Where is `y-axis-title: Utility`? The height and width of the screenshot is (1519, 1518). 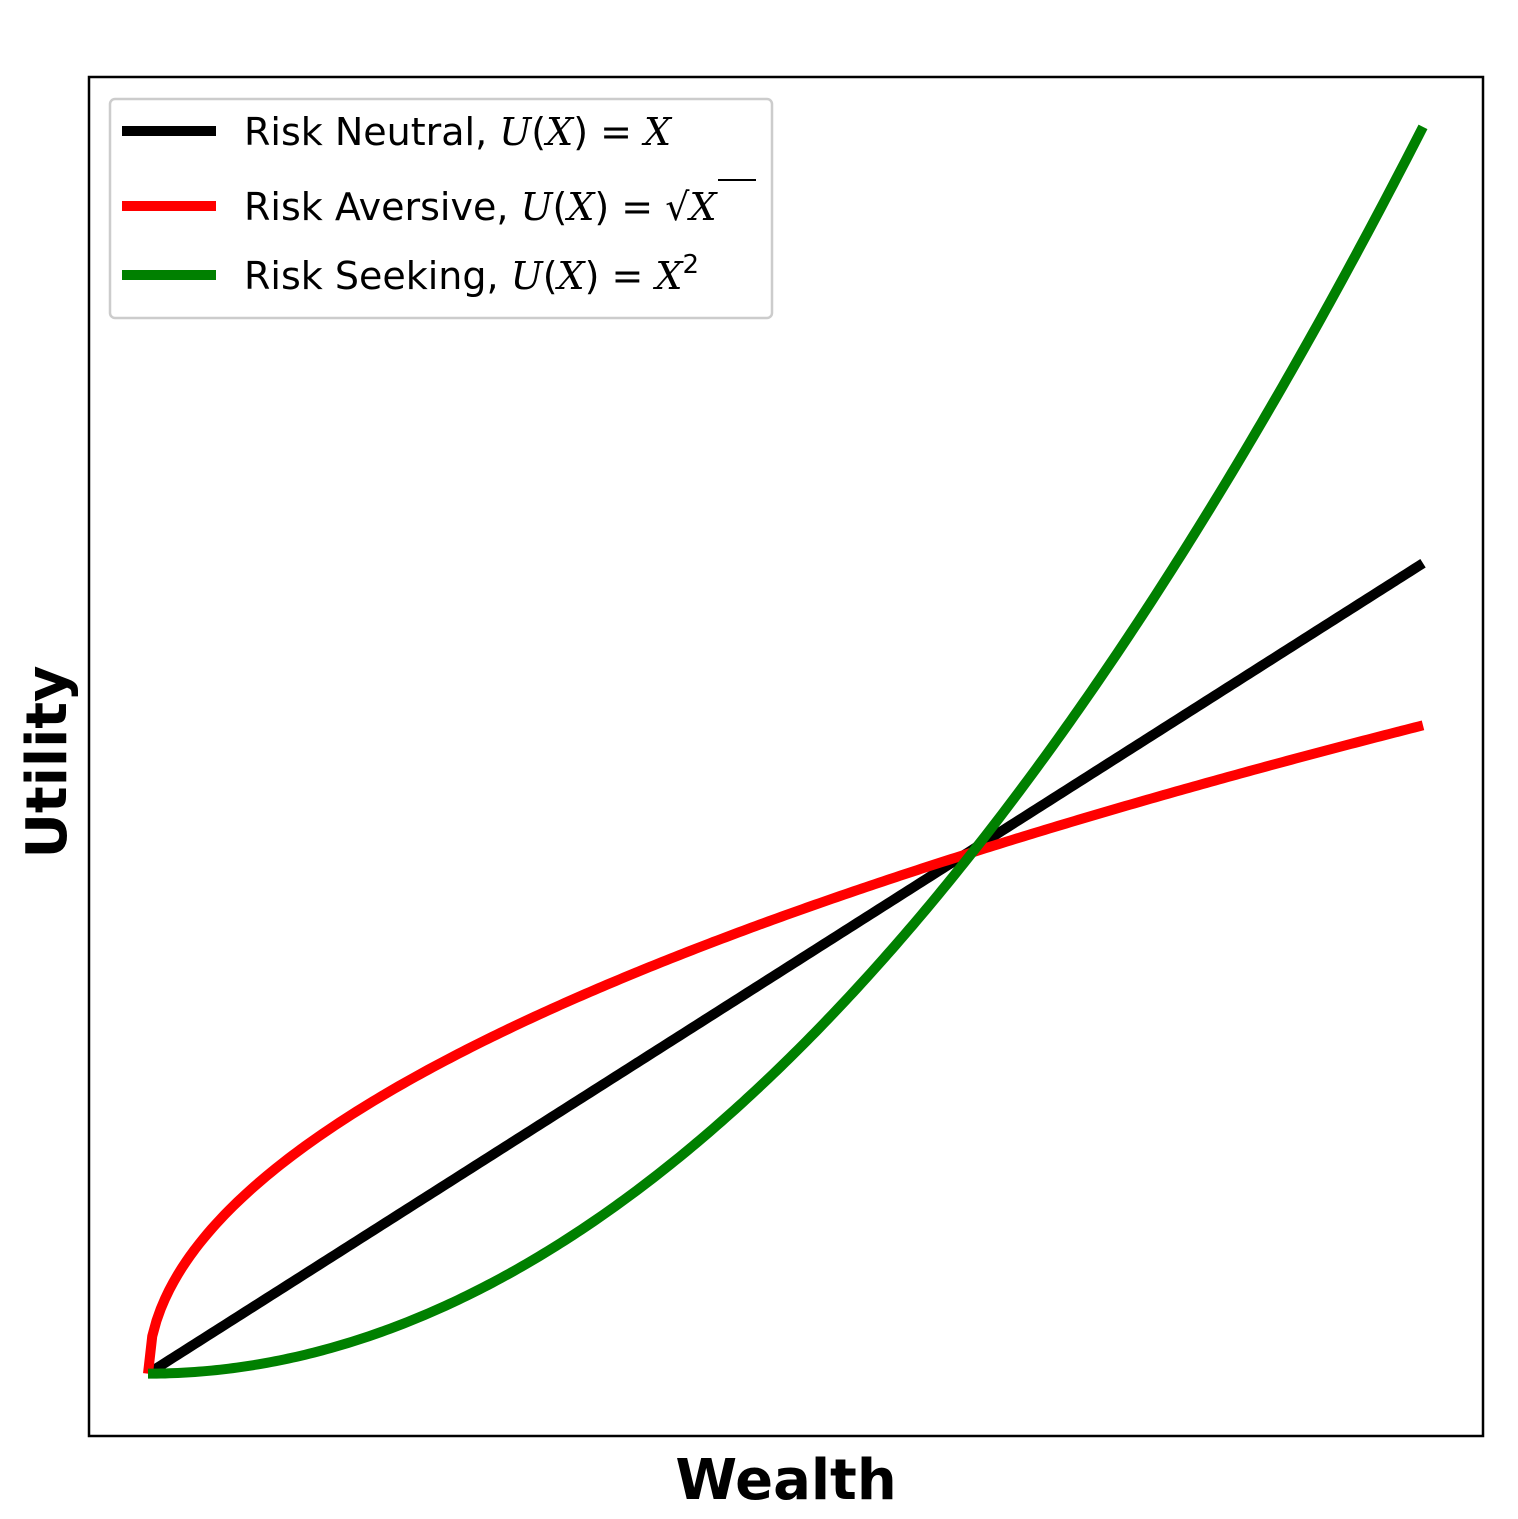
y-axis-title: Utility is located at coordinates (47, 761).